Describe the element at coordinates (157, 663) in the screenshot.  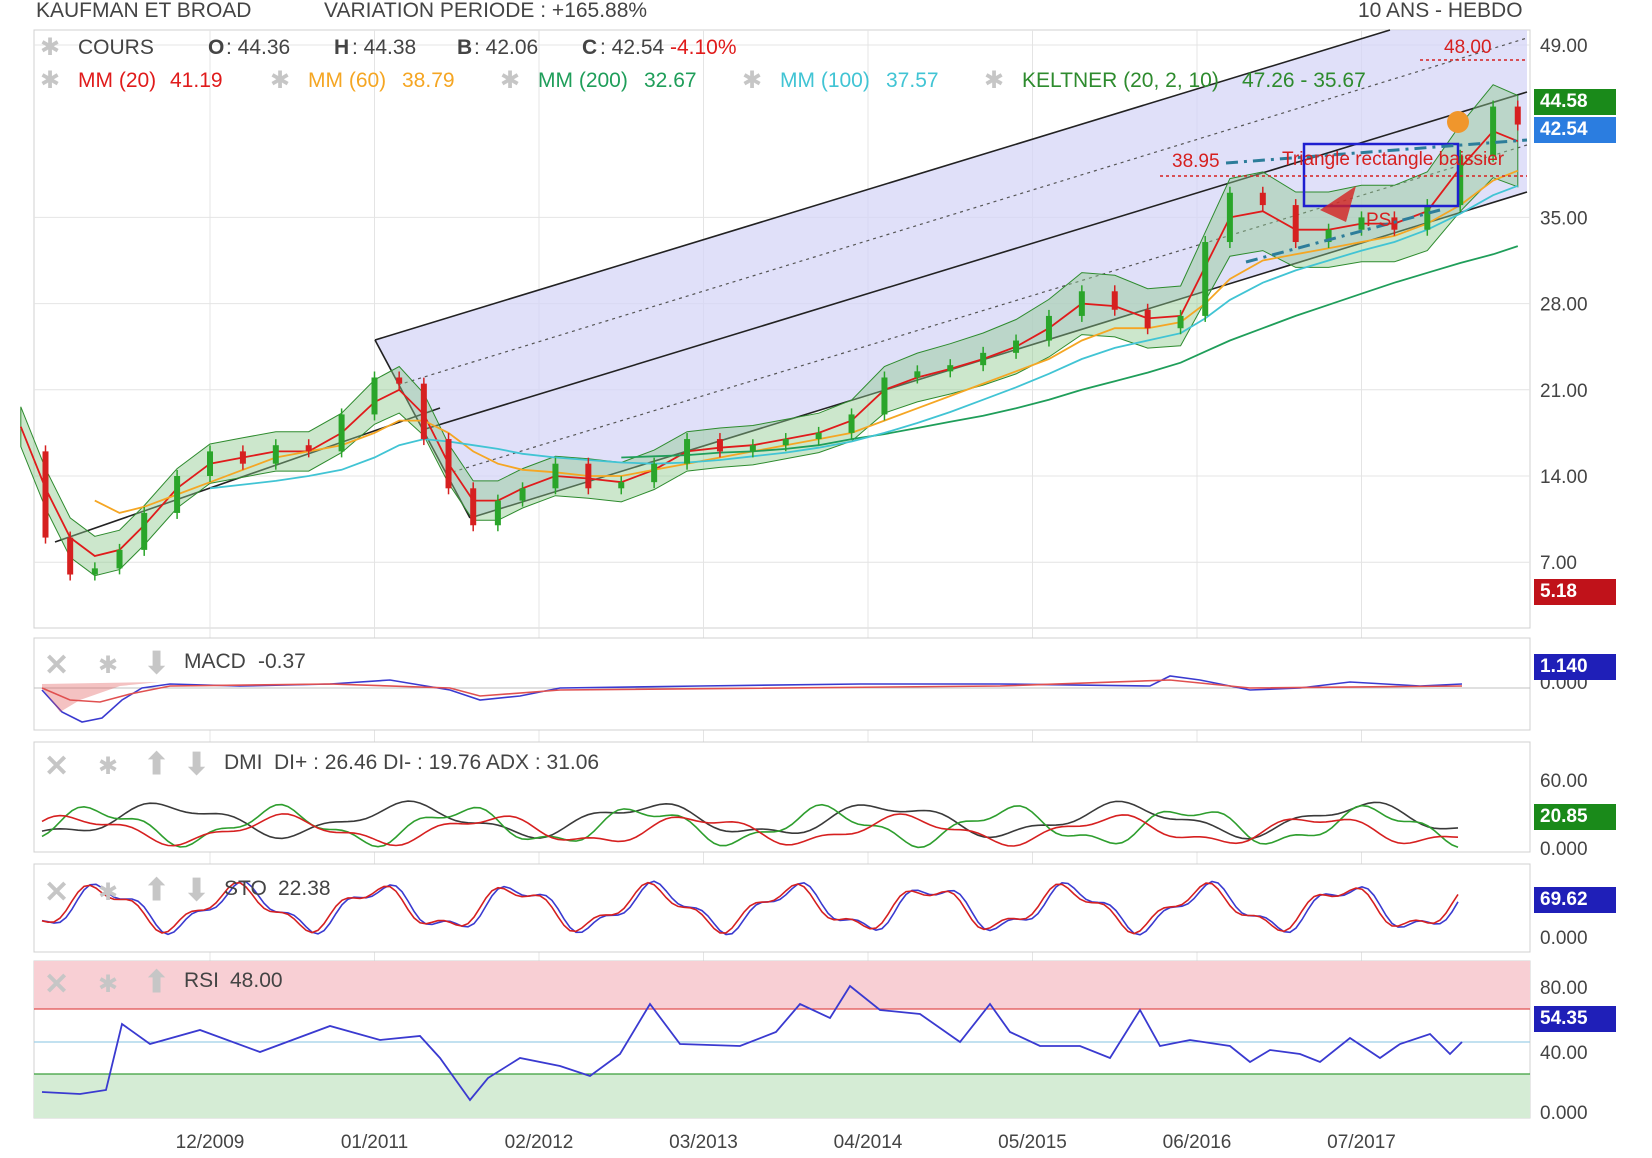
I see `macd-down-arrow-icon: ⬇` at that location.